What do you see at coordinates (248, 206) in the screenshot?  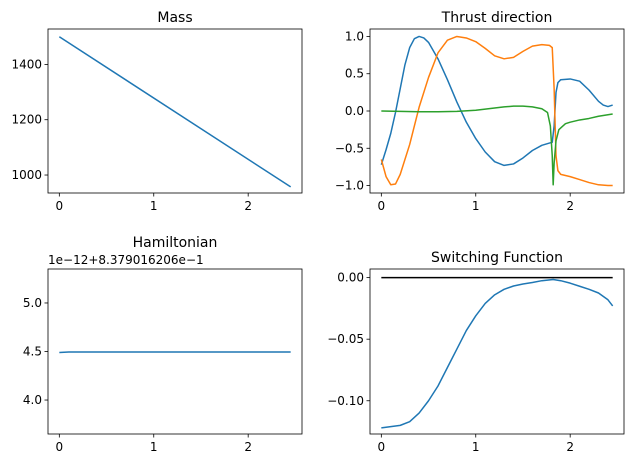 I see `mass-xtick-label: 2` at bounding box center [248, 206].